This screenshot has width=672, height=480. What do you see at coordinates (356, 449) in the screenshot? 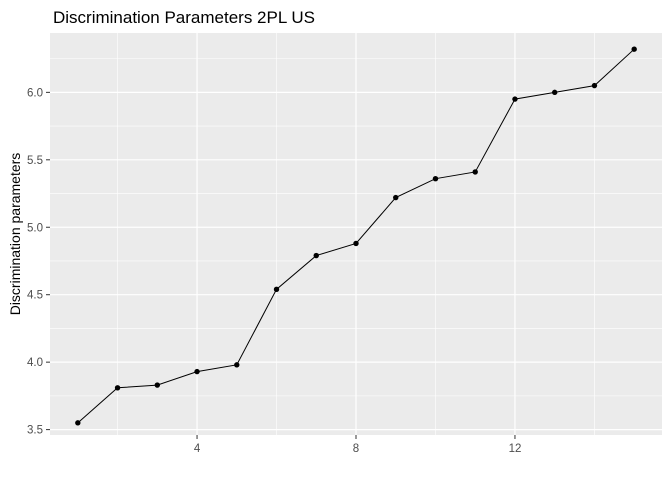
I see `x-tick-label: 8` at bounding box center [356, 449].